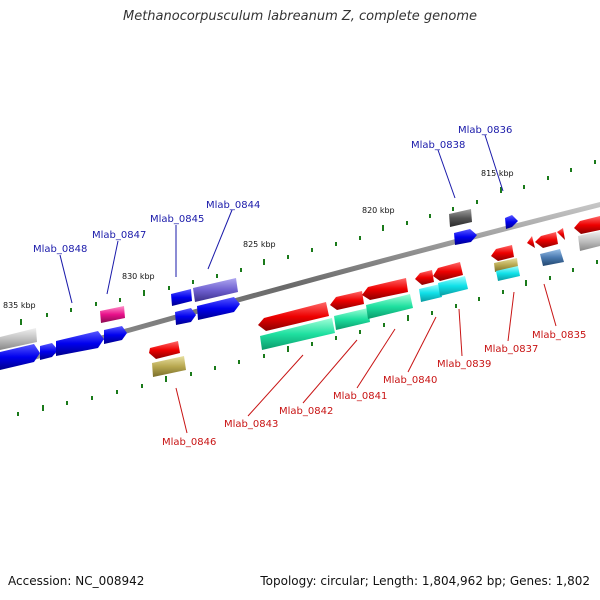 The height and width of the screenshot is (600, 600). I want to click on accession-text: Accession: NC_008942, so click(76, 581).